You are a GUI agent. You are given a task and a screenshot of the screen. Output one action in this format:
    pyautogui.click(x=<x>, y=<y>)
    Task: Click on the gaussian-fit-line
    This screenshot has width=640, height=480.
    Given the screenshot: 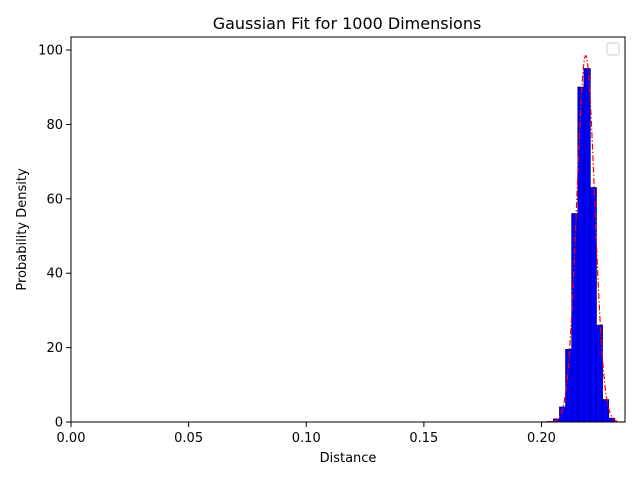 What is the action you would take?
    pyautogui.click(x=583, y=238)
    